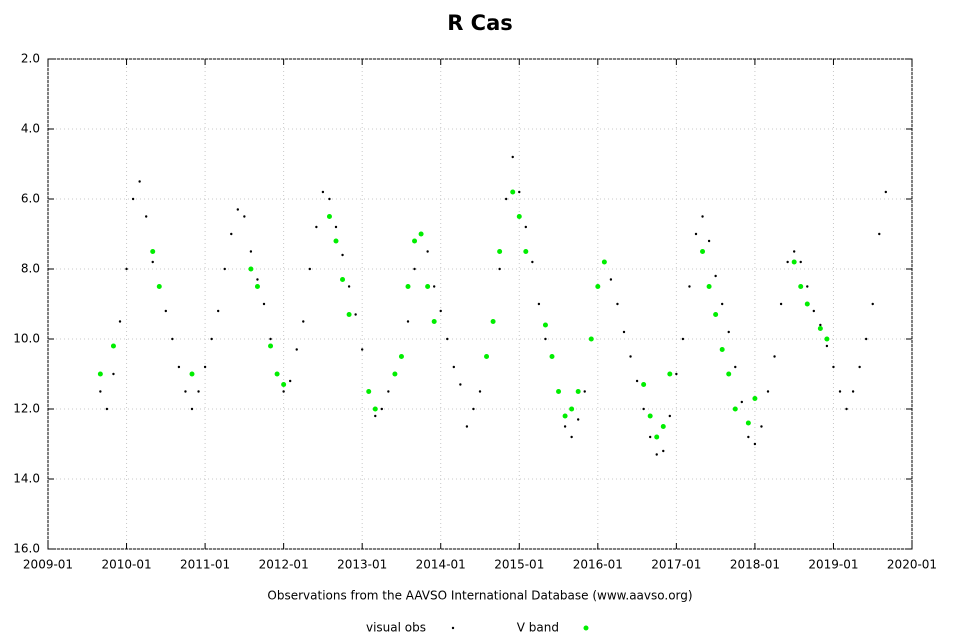 This screenshot has height=644, width=960. I want to click on y-tick-label: 6.0, so click(30, 199).